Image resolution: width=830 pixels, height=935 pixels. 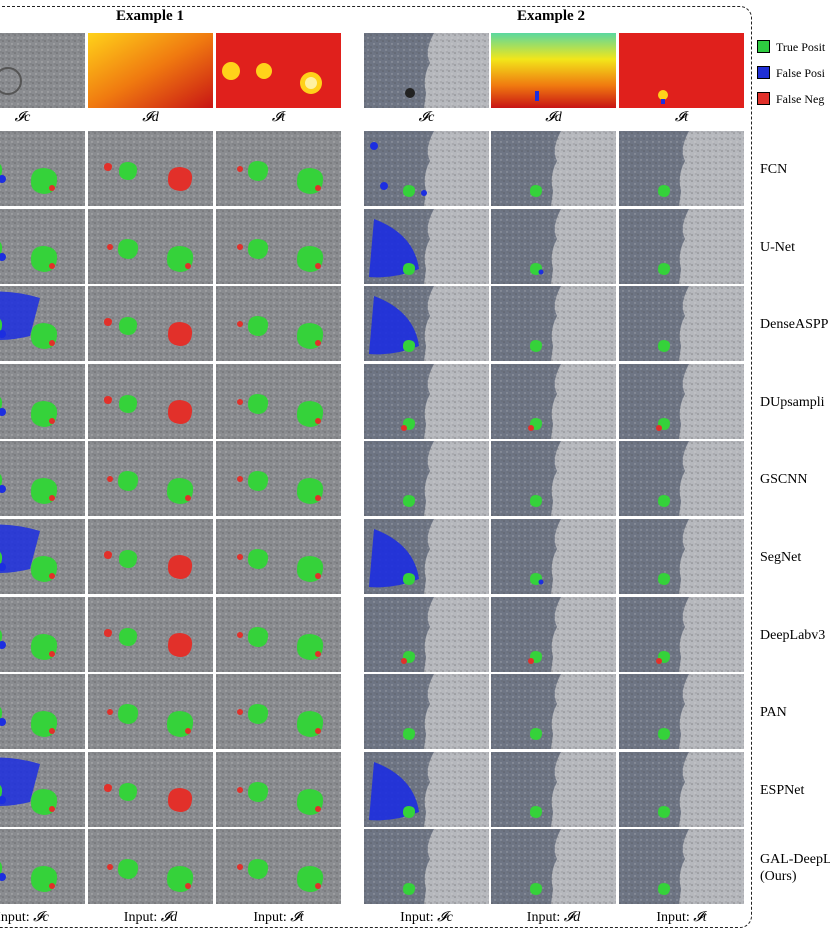 I want to click on method-label-pan: PAN, so click(x=773, y=713).